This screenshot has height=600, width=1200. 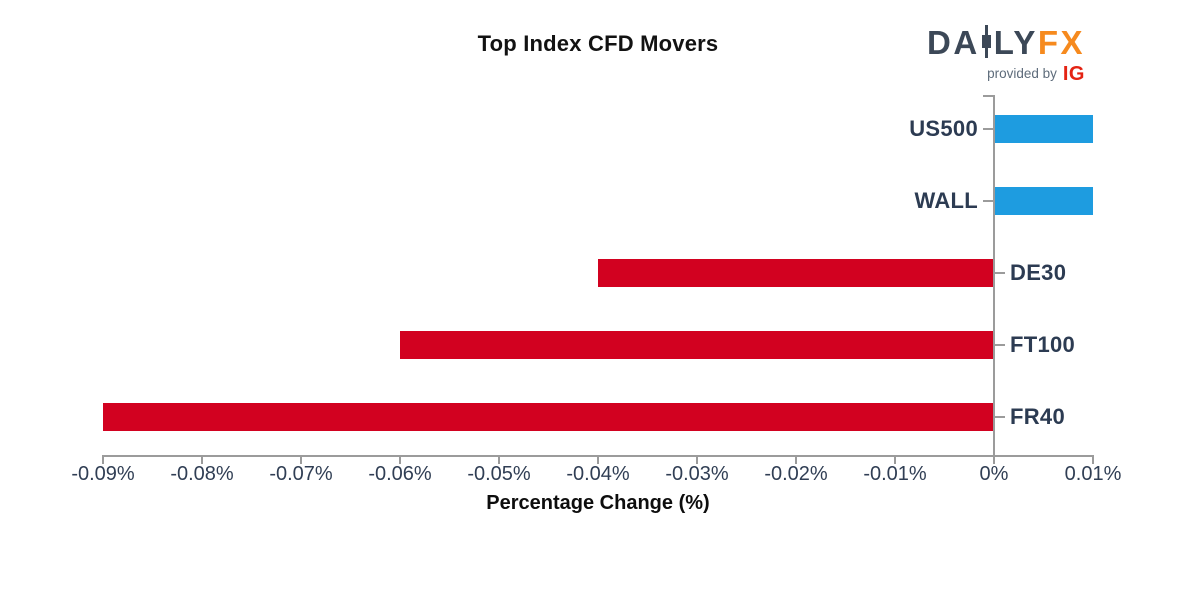 What do you see at coordinates (1043, 201) in the screenshot?
I see `bar-wall` at bounding box center [1043, 201].